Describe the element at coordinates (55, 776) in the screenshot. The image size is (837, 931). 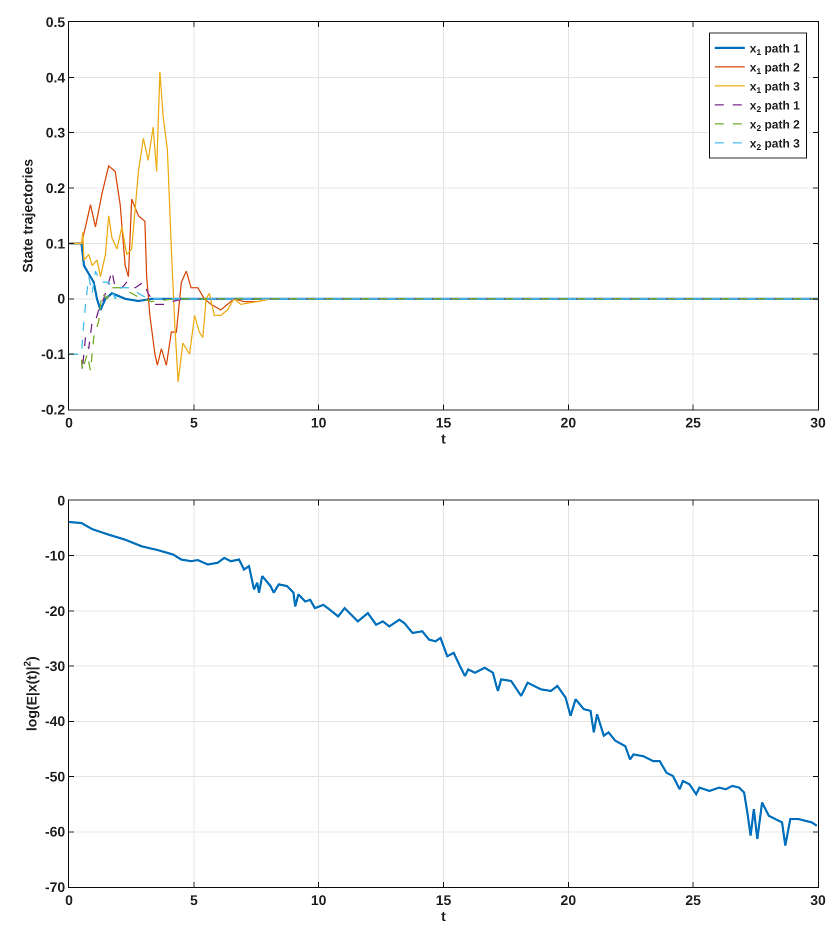
I see `y-tick-label: -50` at that location.